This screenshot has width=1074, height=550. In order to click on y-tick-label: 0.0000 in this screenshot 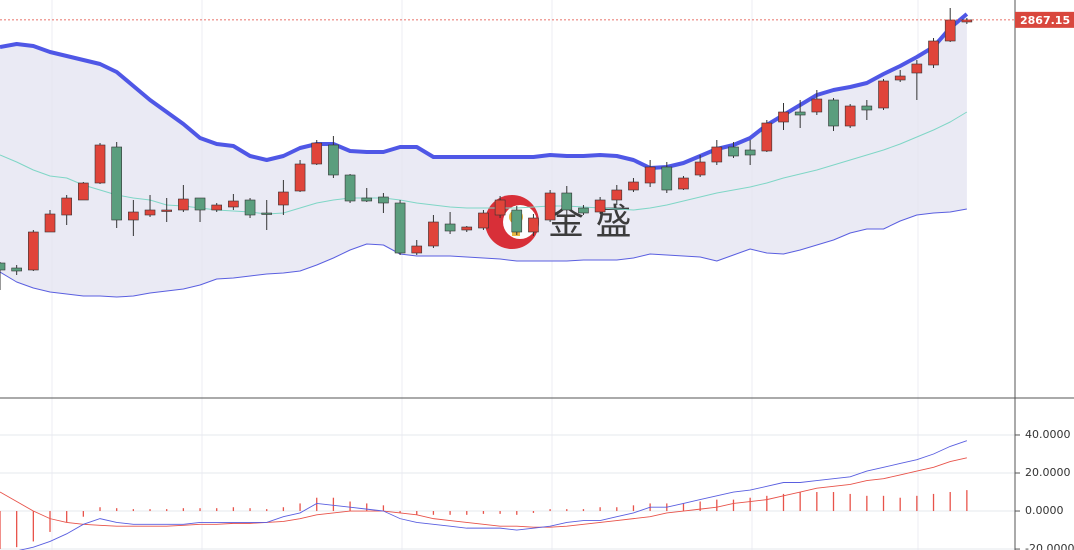, I will do `click(1044, 510)`.